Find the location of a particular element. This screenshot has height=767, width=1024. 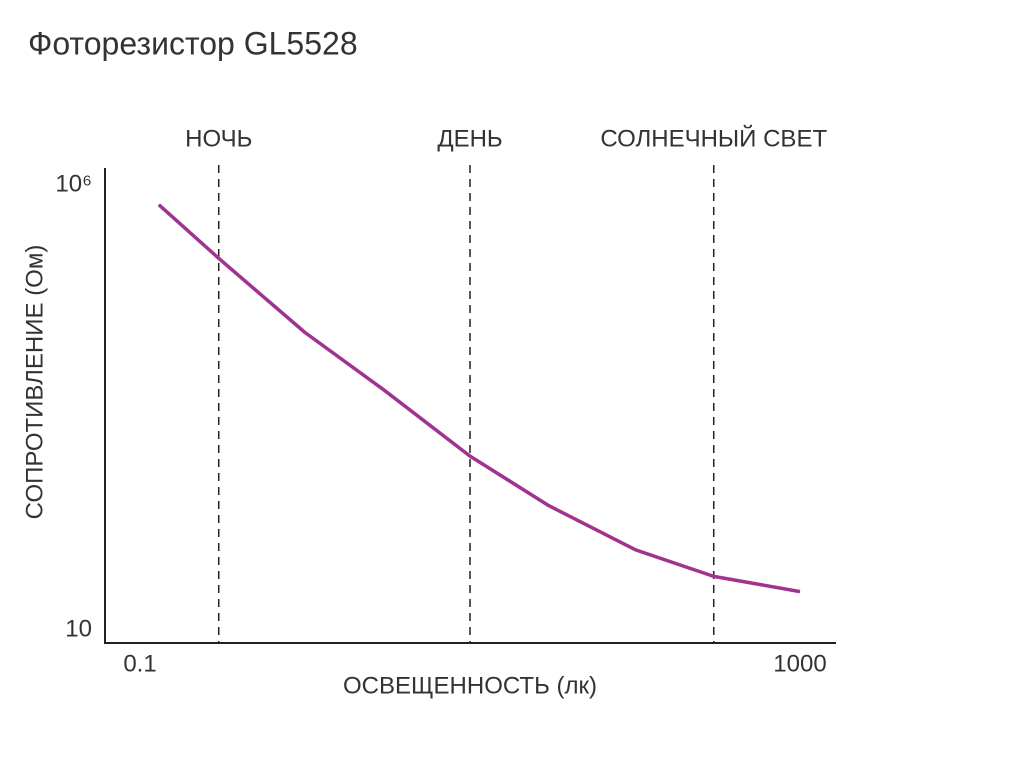

chart-title: Фоторезистор GL5528 is located at coordinates (193, 43).